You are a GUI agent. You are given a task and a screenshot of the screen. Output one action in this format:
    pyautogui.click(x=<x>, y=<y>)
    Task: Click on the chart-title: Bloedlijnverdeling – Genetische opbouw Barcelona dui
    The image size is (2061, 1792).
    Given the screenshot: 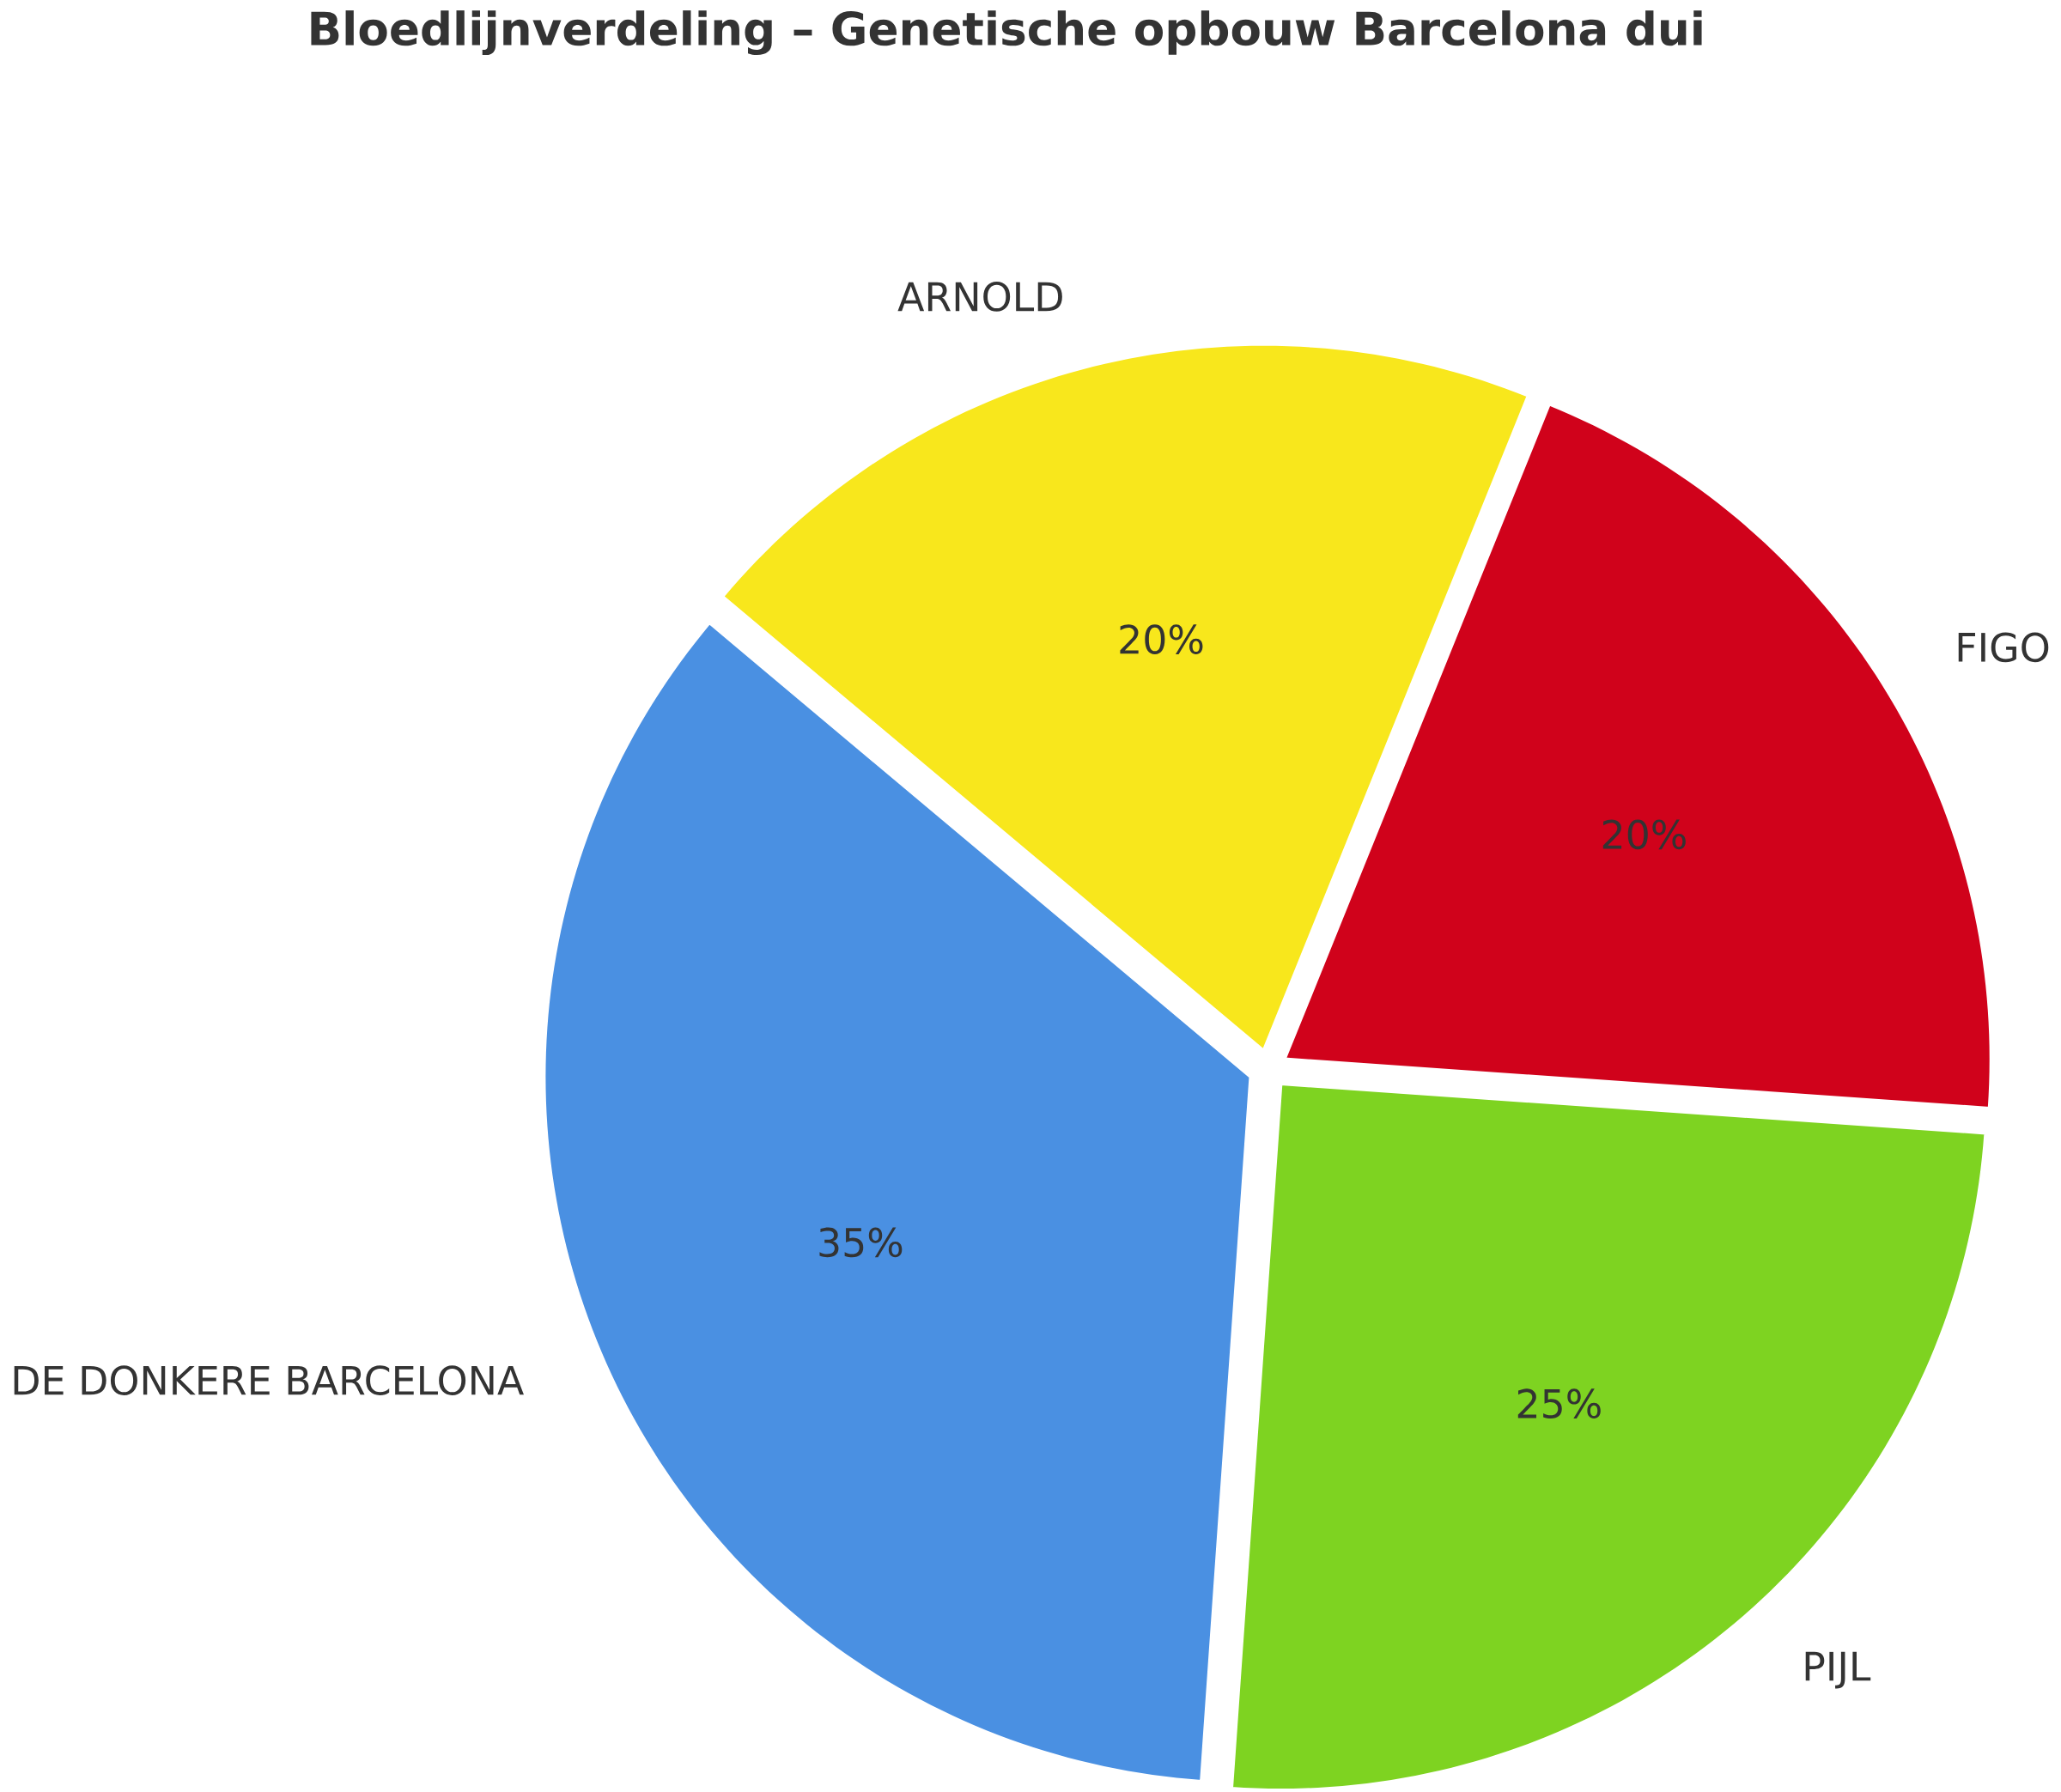 What is the action you would take?
    pyautogui.click(x=1006, y=33)
    